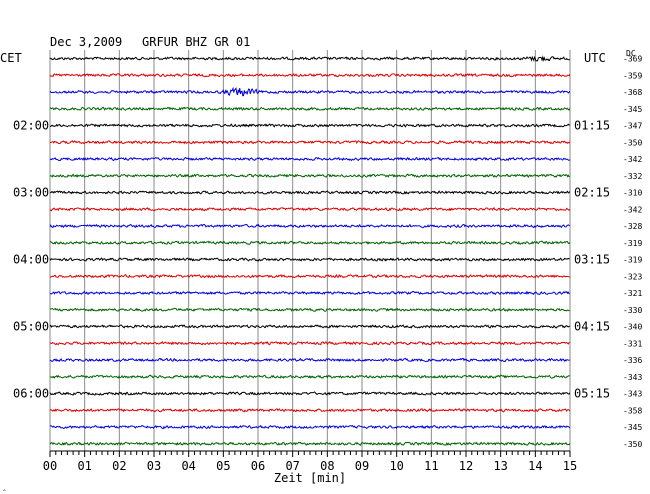  What do you see at coordinates (188, 466) in the screenshot?
I see `x-tick-label-04: 04` at bounding box center [188, 466].